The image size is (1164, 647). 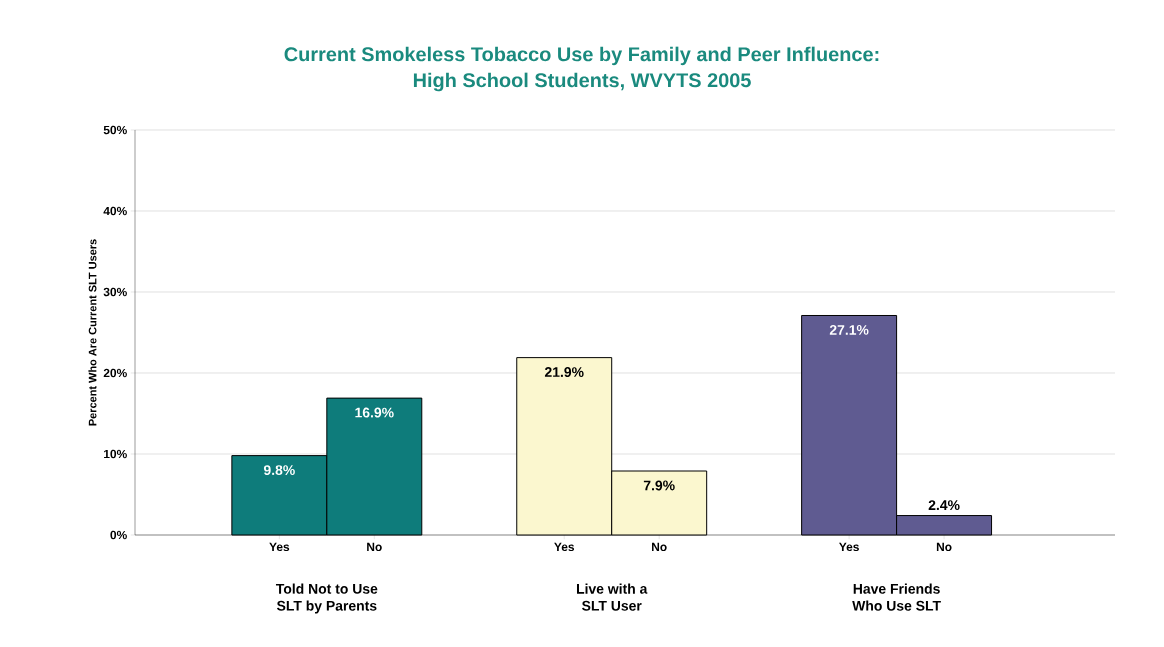 I want to click on y-tick-label: 50%, so click(x=115, y=130).